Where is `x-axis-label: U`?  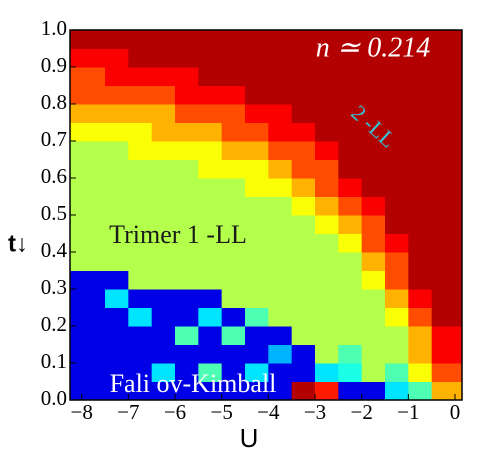
x-axis-label: U is located at coordinates (249, 438).